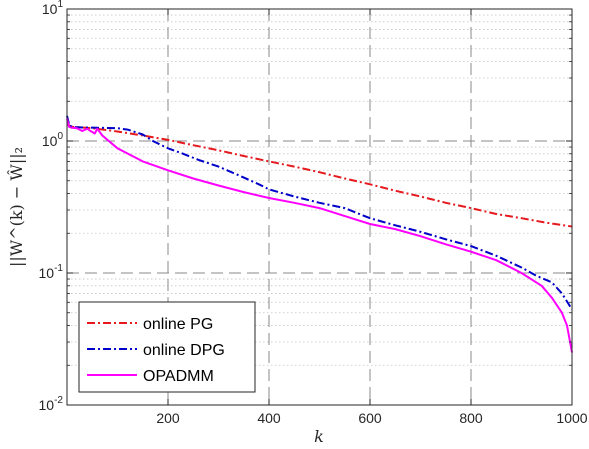  I want to click on x-tick-label: 1000, so click(571, 418).